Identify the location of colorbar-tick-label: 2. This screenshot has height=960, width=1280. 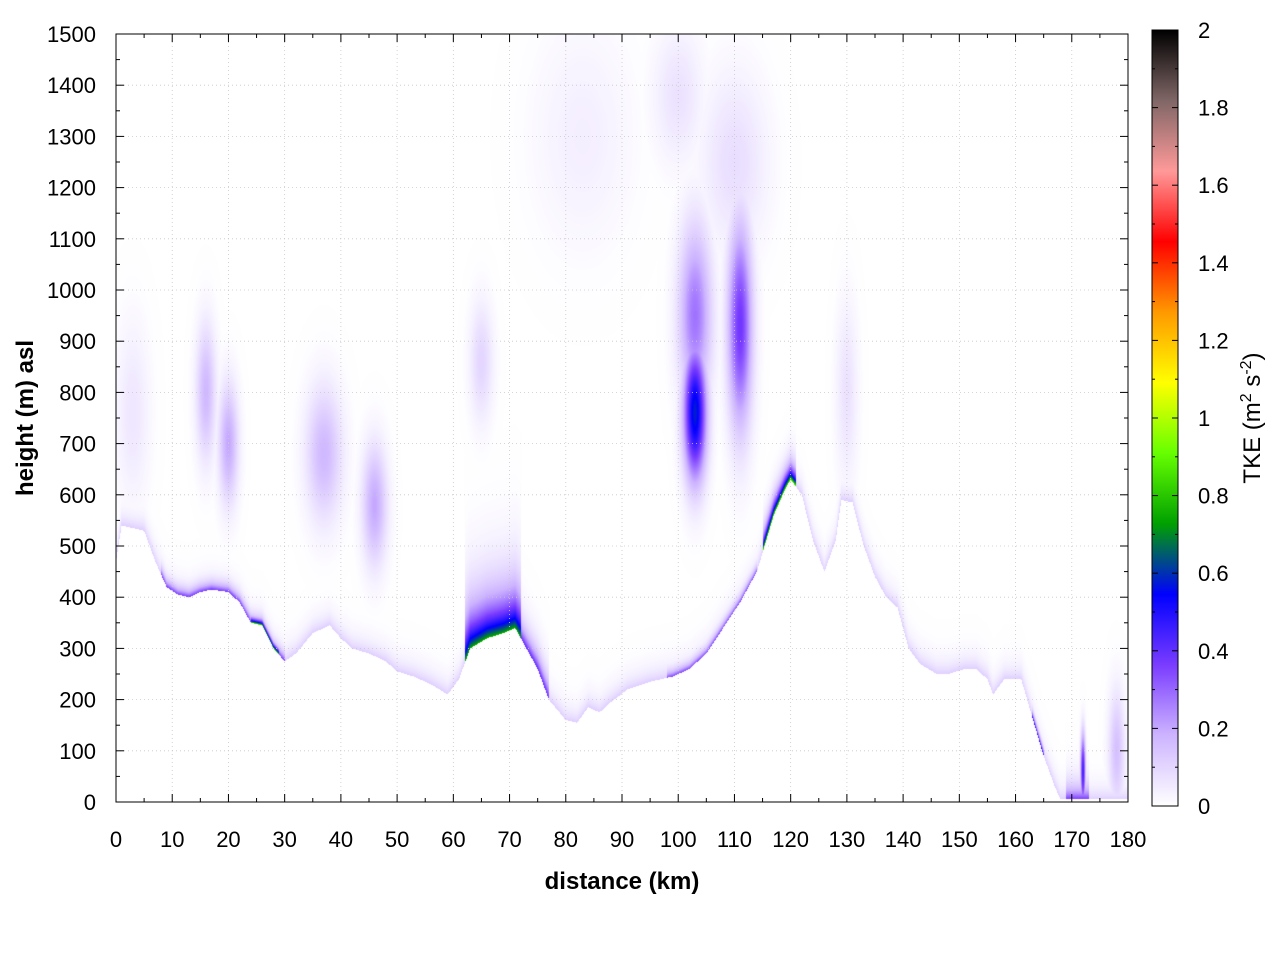
(1204, 30).